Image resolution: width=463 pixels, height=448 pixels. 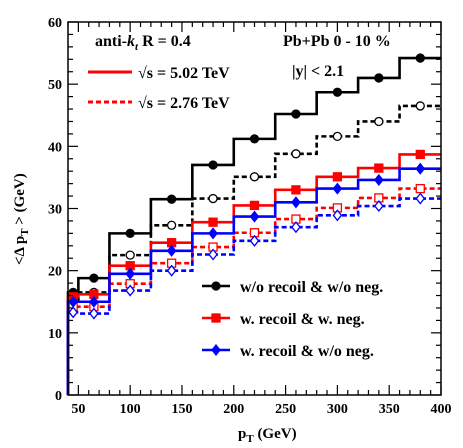 What do you see at coordinates (159, 88) in the screenshot?
I see `energy-legend: √s = 5.02 TeV √s = 2.76 TeV` at bounding box center [159, 88].